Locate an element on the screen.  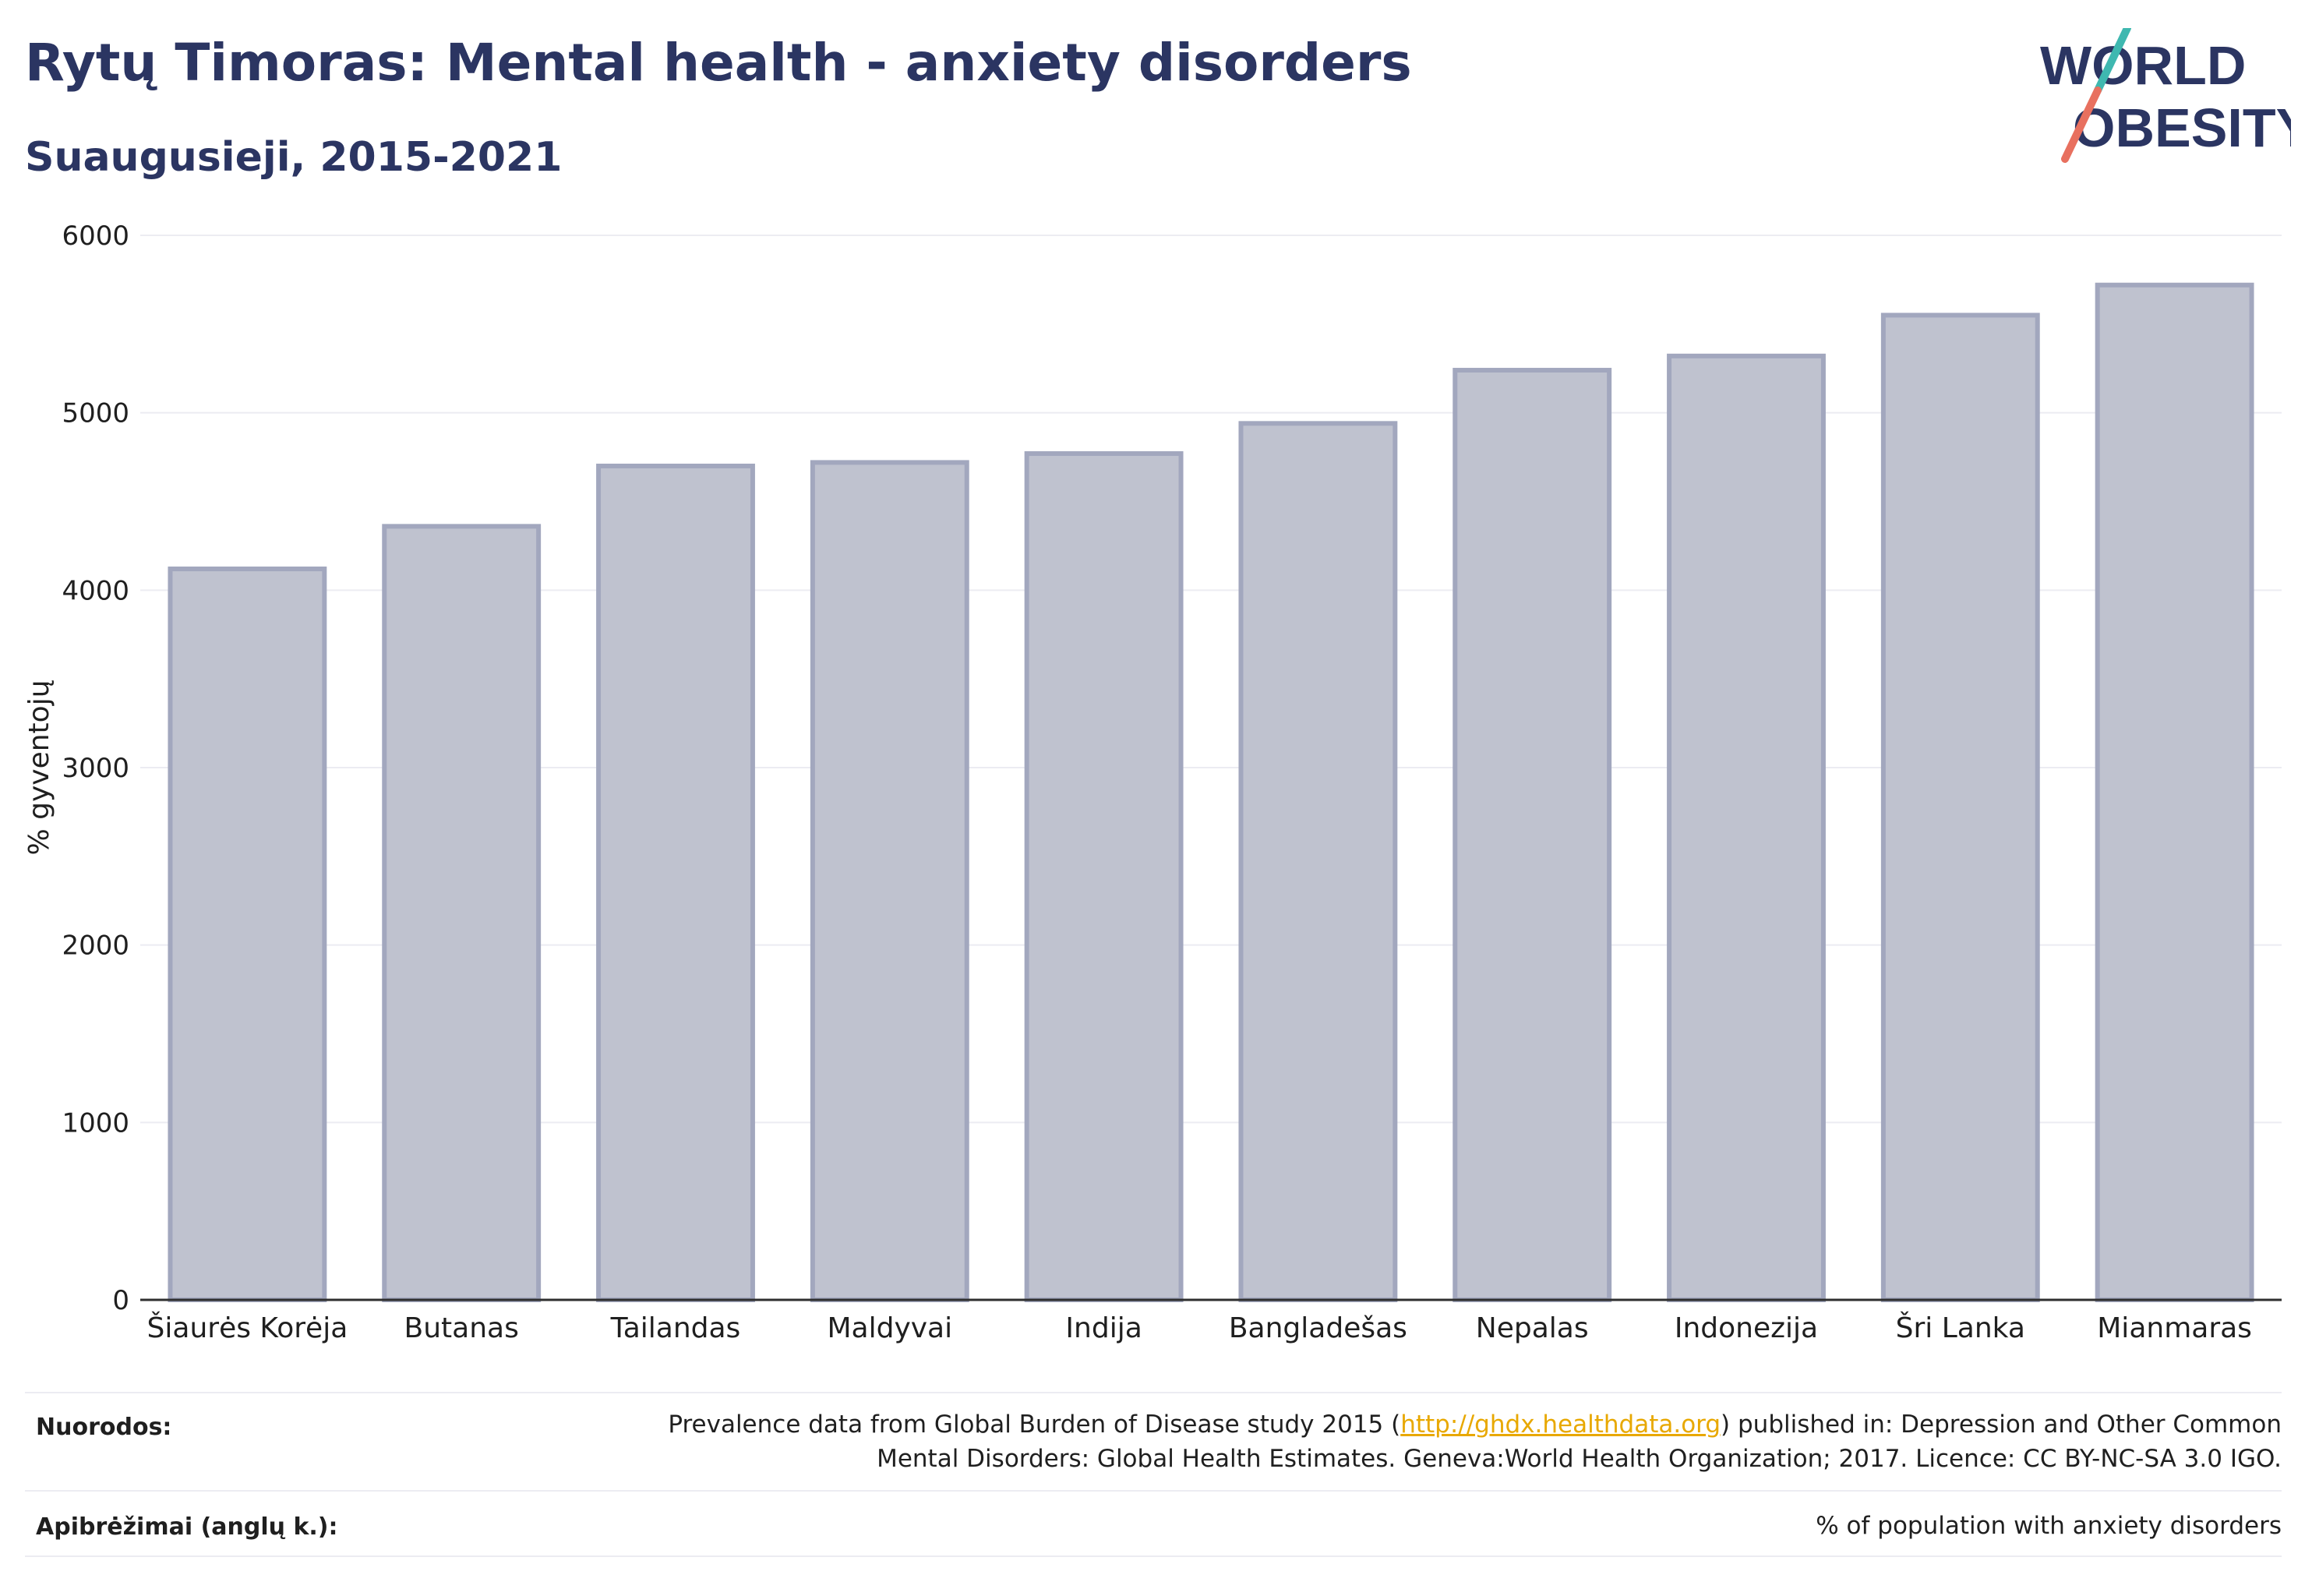
logo-line2: OBESITY is located at coordinates (2182, 127).